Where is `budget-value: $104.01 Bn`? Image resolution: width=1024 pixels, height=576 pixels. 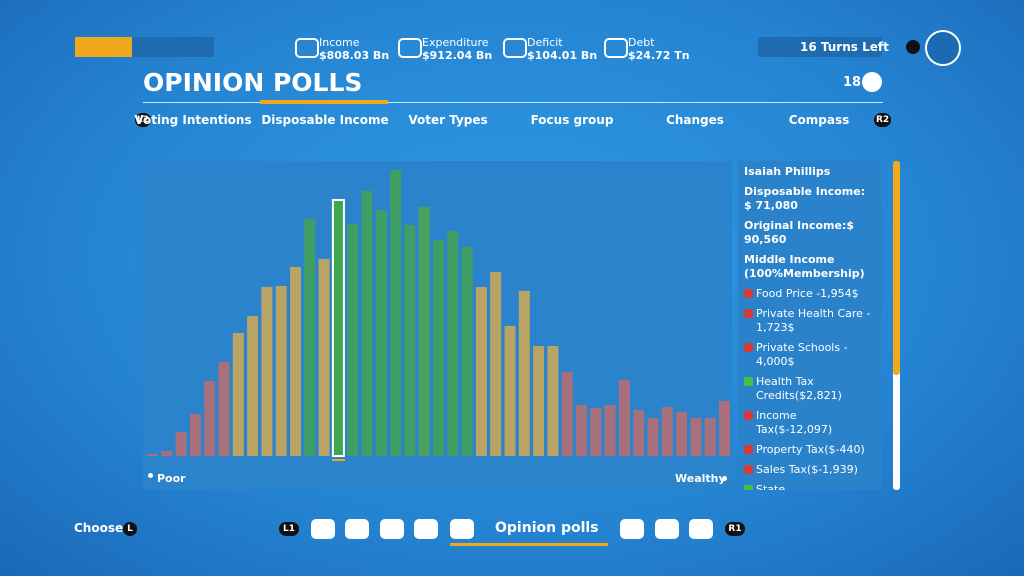 budget-value: $104.01 Bn is located at coordinates (562, 55).